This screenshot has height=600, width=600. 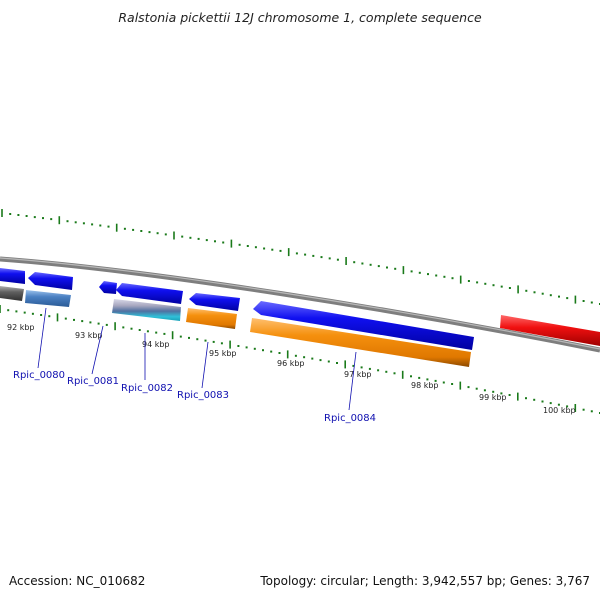 I want to click on kbp-label: 99 kbp, so click(x=493, y=397).